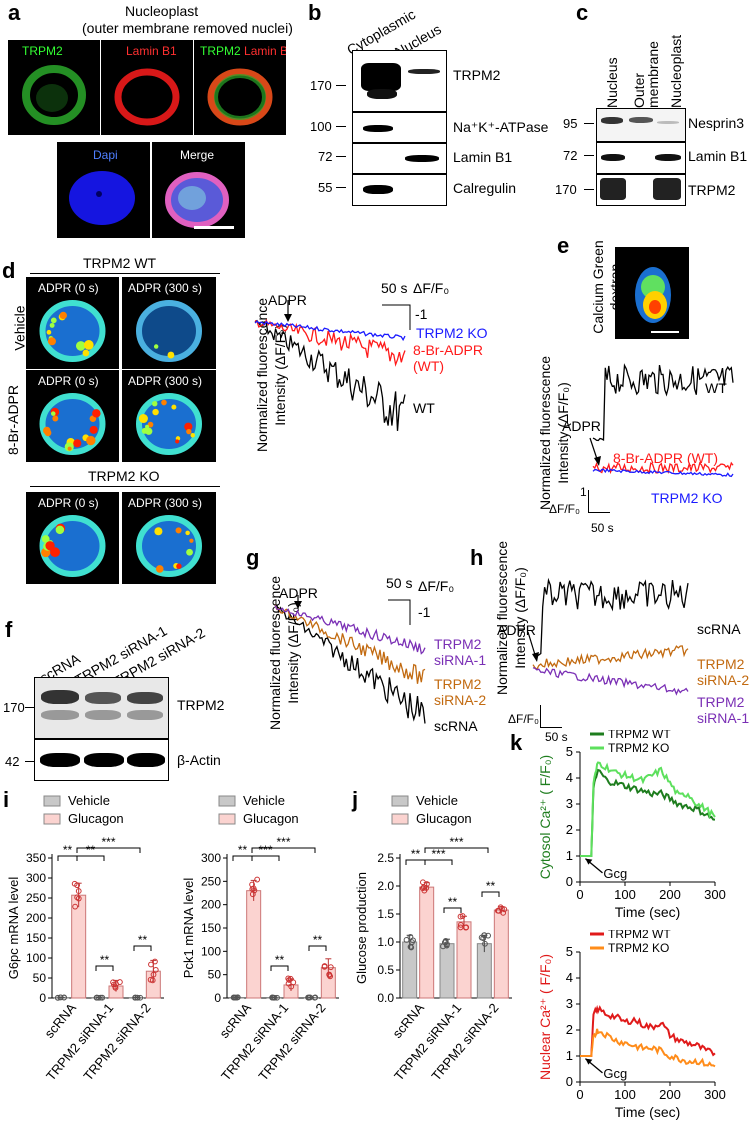 The image size is (749, 1127). What do you see at coordinates (321, 85) in the screenshot?
I see `b-mw-170: 170` at bounding box center [321, 85].